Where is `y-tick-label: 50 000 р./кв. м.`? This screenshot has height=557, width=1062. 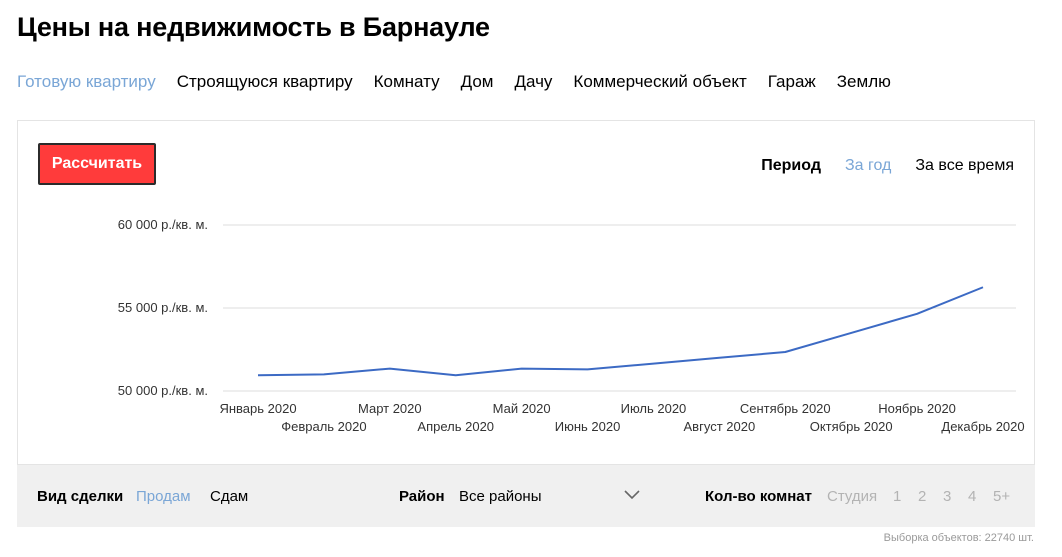
y-tick-label: 50 000 р./кв. м. is located at coordinates (163, 390).